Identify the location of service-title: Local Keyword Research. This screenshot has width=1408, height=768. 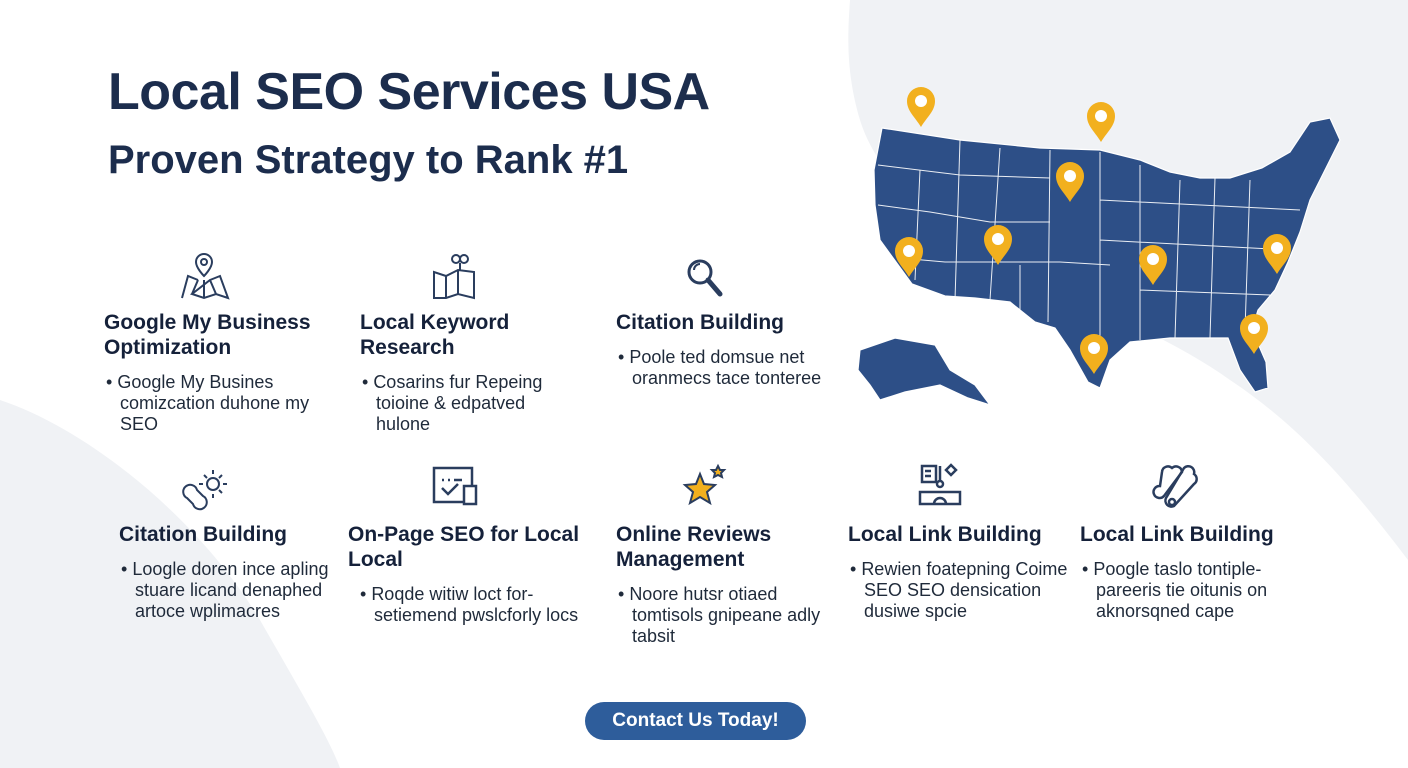
(435, 335).